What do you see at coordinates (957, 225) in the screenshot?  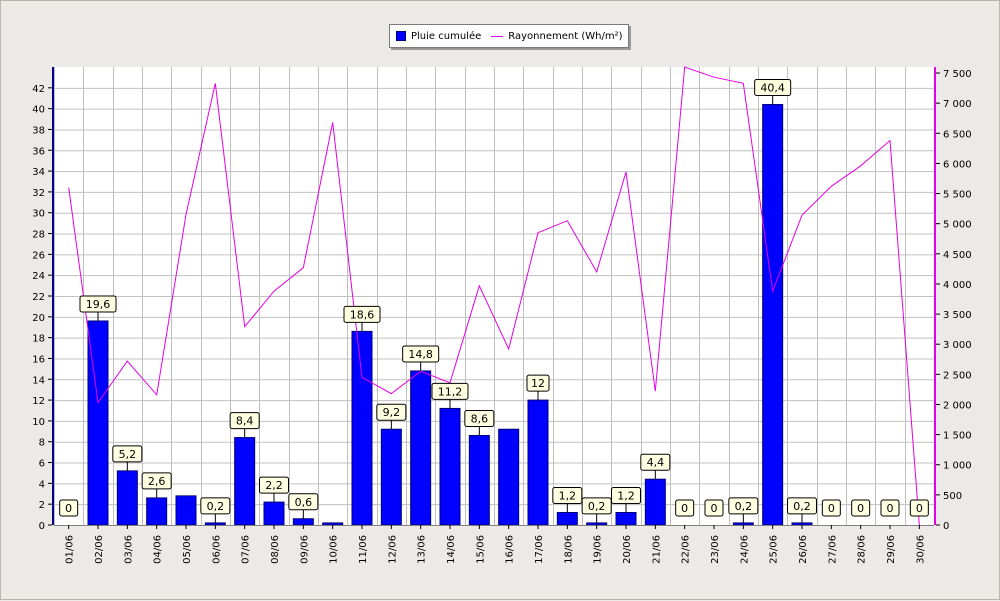 I see `right-tick-label: 5 000` at bounding box center [957, 225].